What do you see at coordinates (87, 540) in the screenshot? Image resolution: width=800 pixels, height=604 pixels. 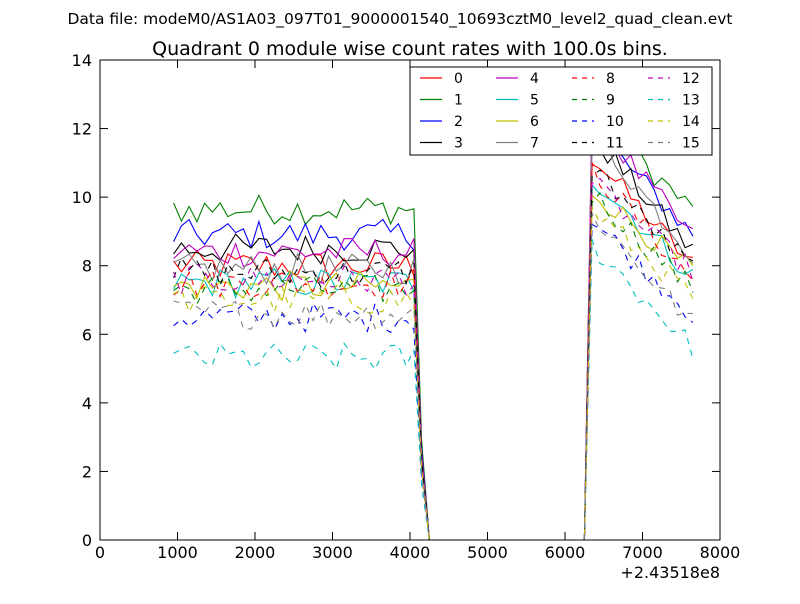 I see `y-tick-label: 0` at bounding box center [87, 540].